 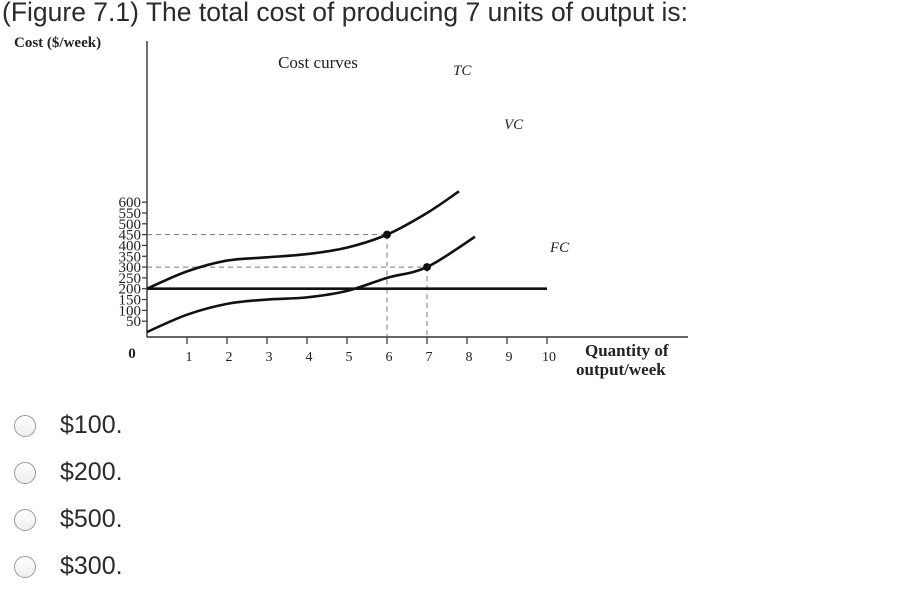 I want to click on y-tick-label: 600, so click(x=130, y=203).